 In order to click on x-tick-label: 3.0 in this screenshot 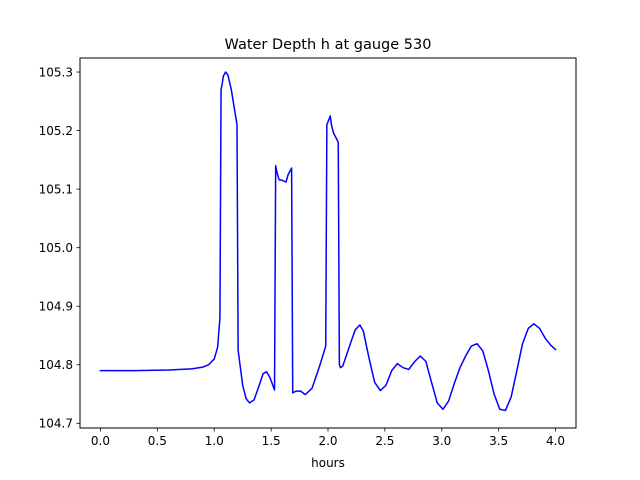, I will do `click(441, 441)`.